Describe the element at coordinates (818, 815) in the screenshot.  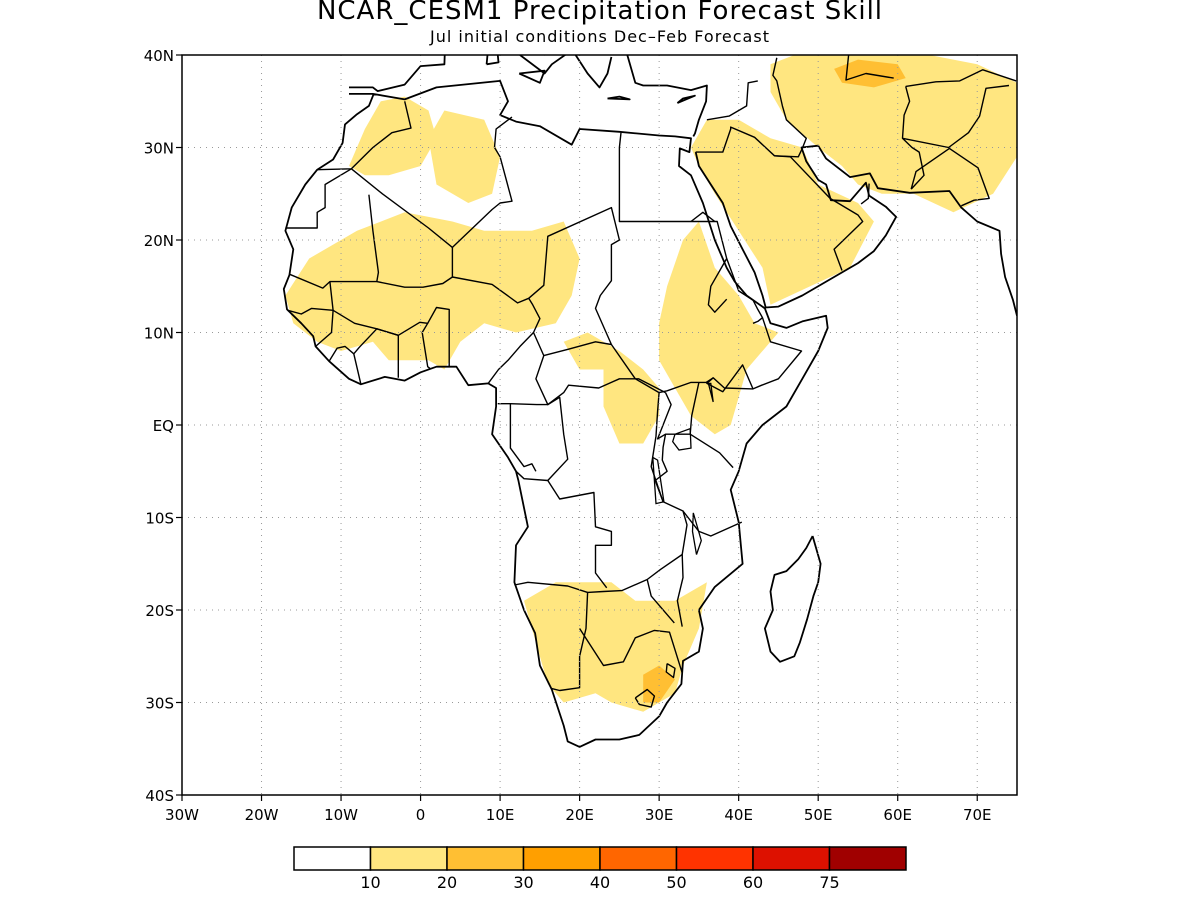
I see `lon-tick-label: 50E` at that location.